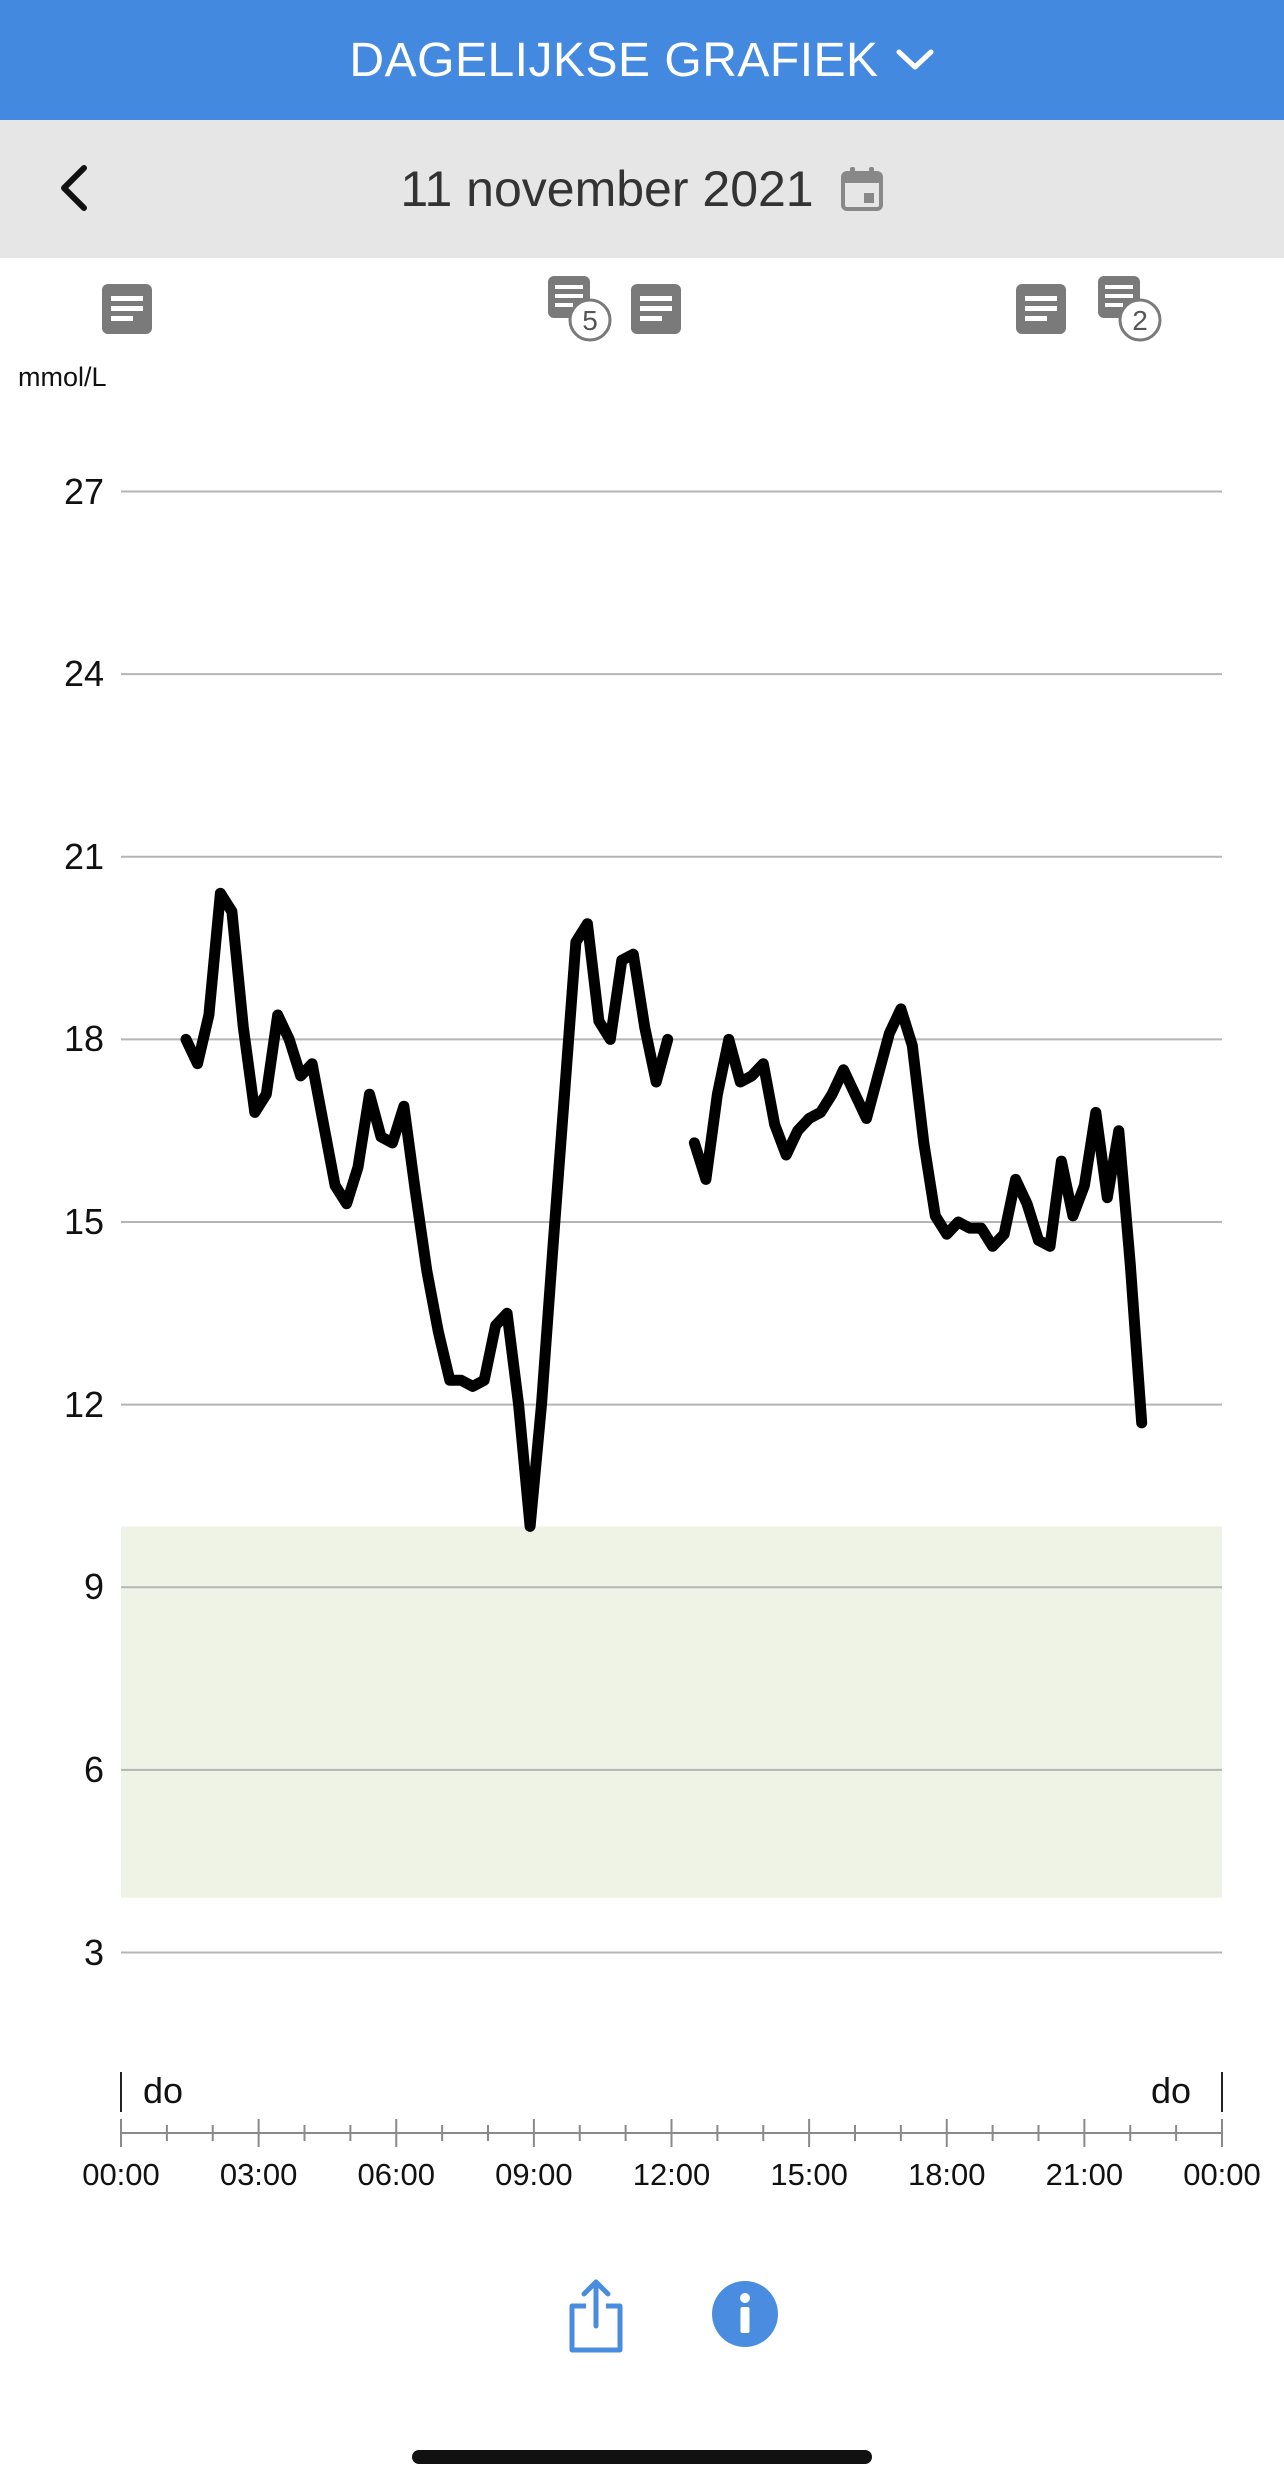  Describe the element at coordinates (1130, 309) in the screenshot. I see `note-stack-icon: 2` at that location.